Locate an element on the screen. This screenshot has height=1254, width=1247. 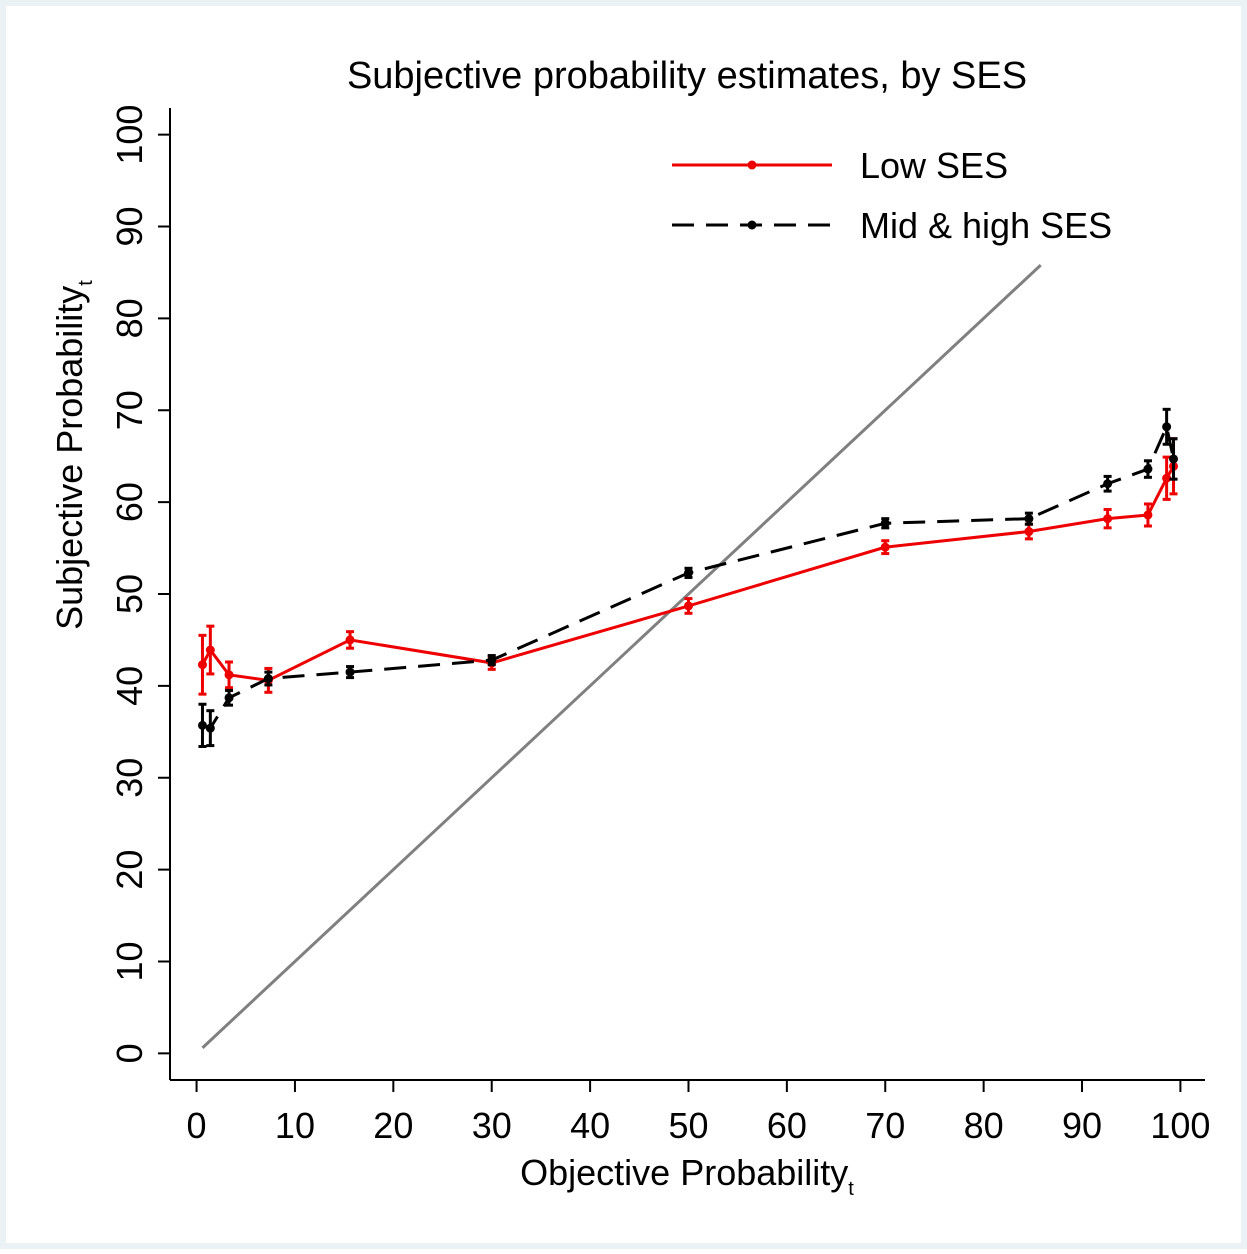
y-tick-label: 30 is located at coordinates (129, 778).